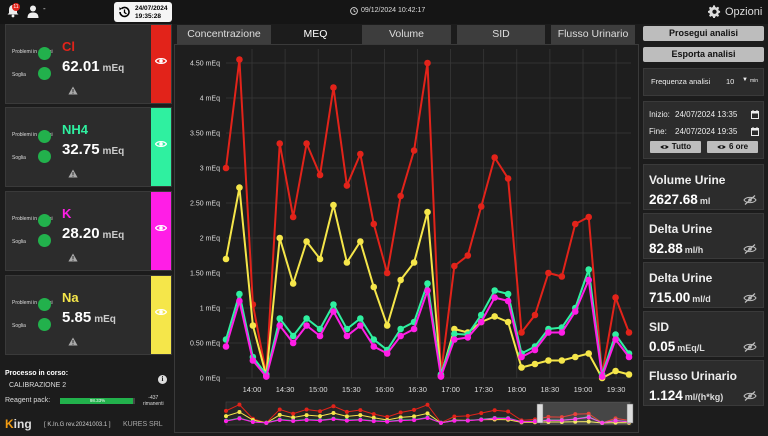  What do you see at coordinates (670, 297) in the screenshot?
I see `metric-number: 715.00` at bounding box center [670, 297].